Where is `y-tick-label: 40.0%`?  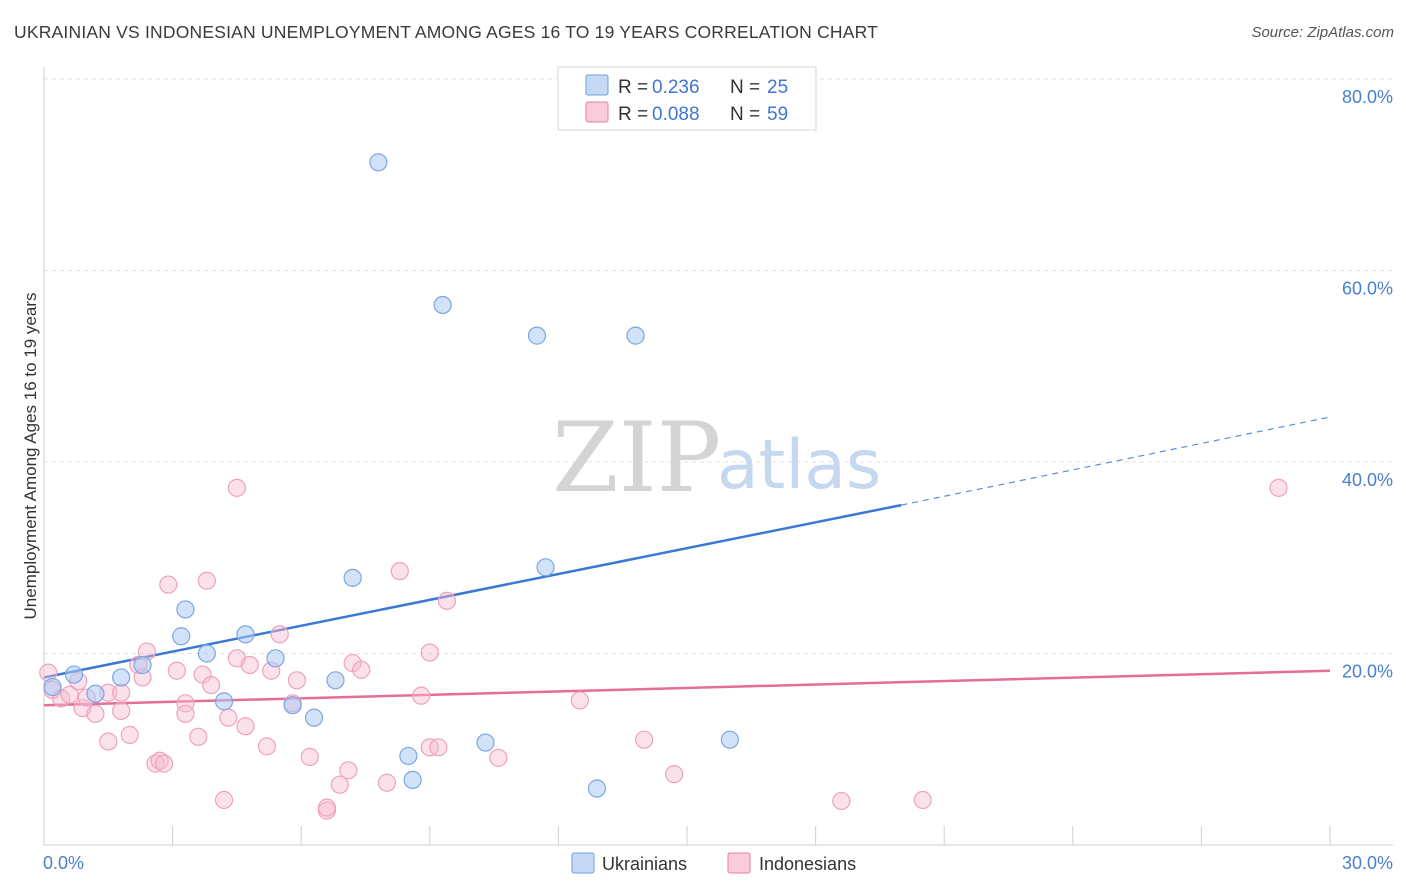 y-tick-label: 40.0% is located at coordinates (1367, 480).